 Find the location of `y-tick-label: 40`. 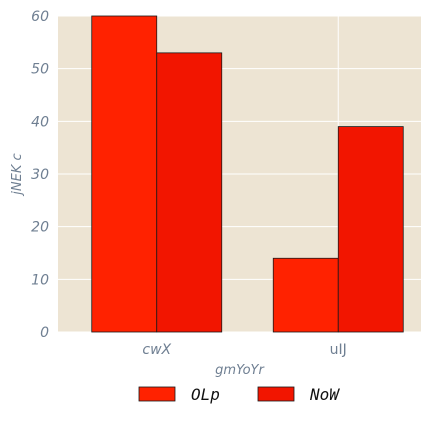

y-tick-label: 40 is located at coordinates (40, 122).